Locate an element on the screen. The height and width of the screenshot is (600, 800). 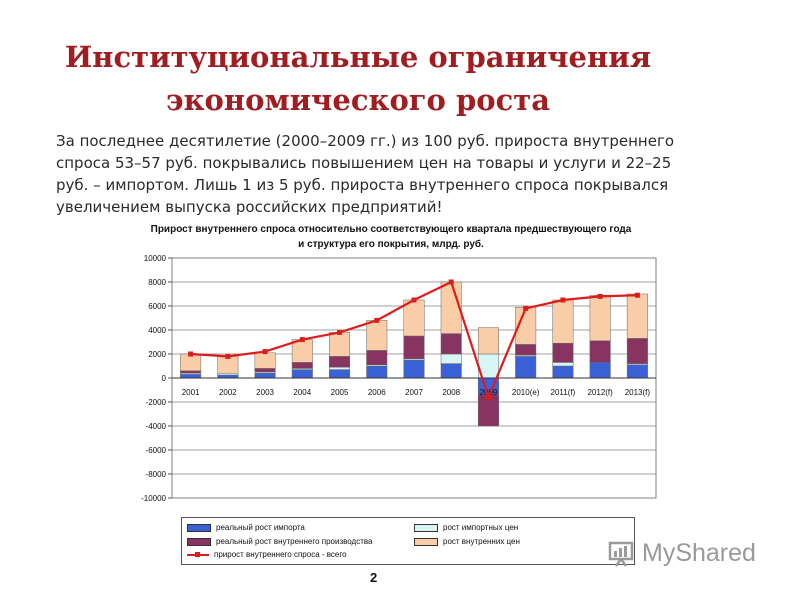
x-tick-label: 2006 is located at coordinates (377, 392).